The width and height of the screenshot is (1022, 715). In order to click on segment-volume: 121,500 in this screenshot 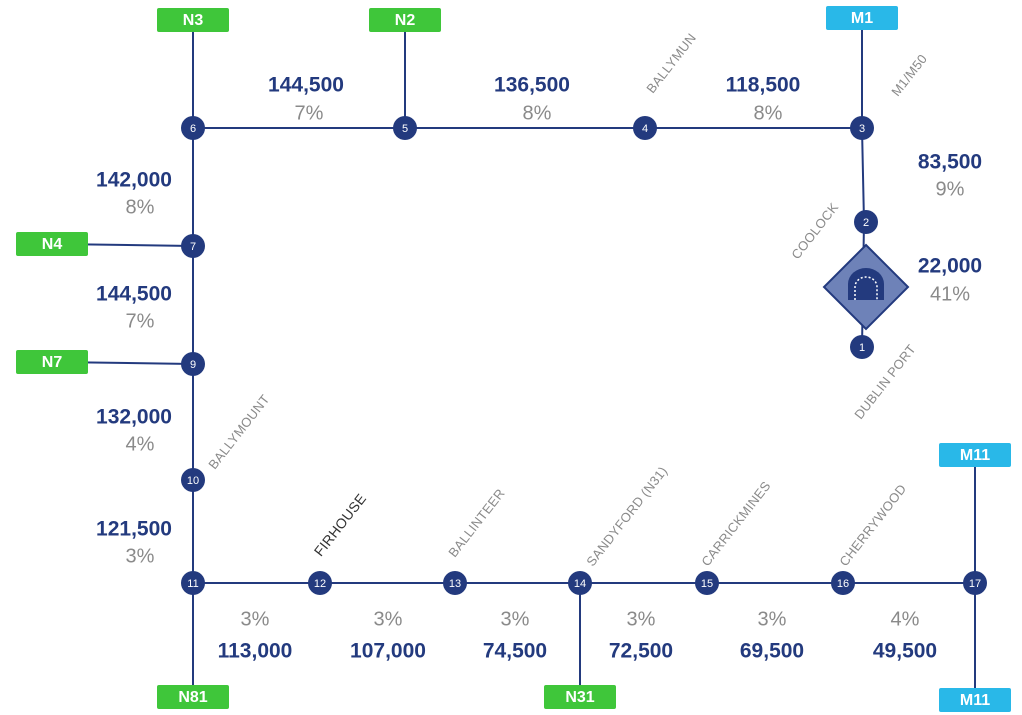, I will do `click(134, 529)`.